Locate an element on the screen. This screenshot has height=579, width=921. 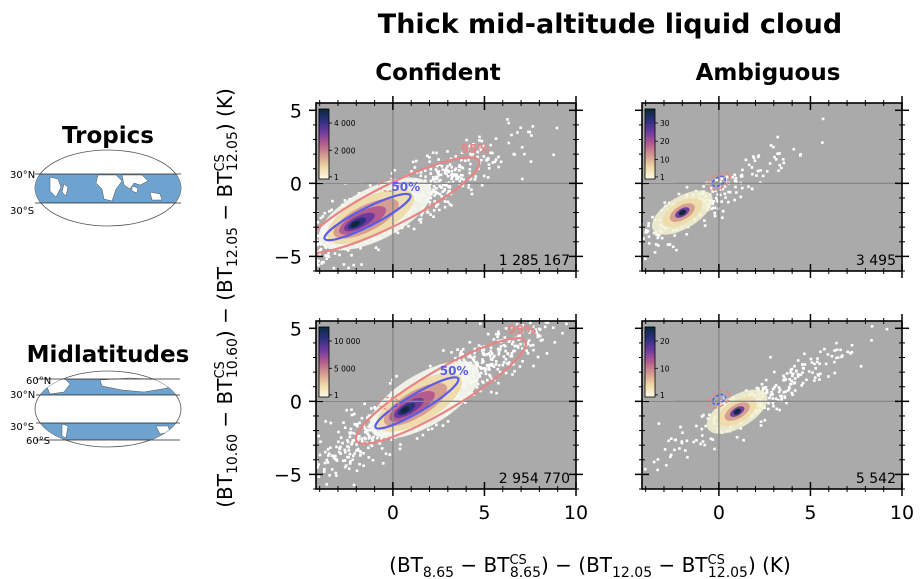
panel-3: 0 5 10 5 542 20 10 1 is located at coordinates (774, 419).